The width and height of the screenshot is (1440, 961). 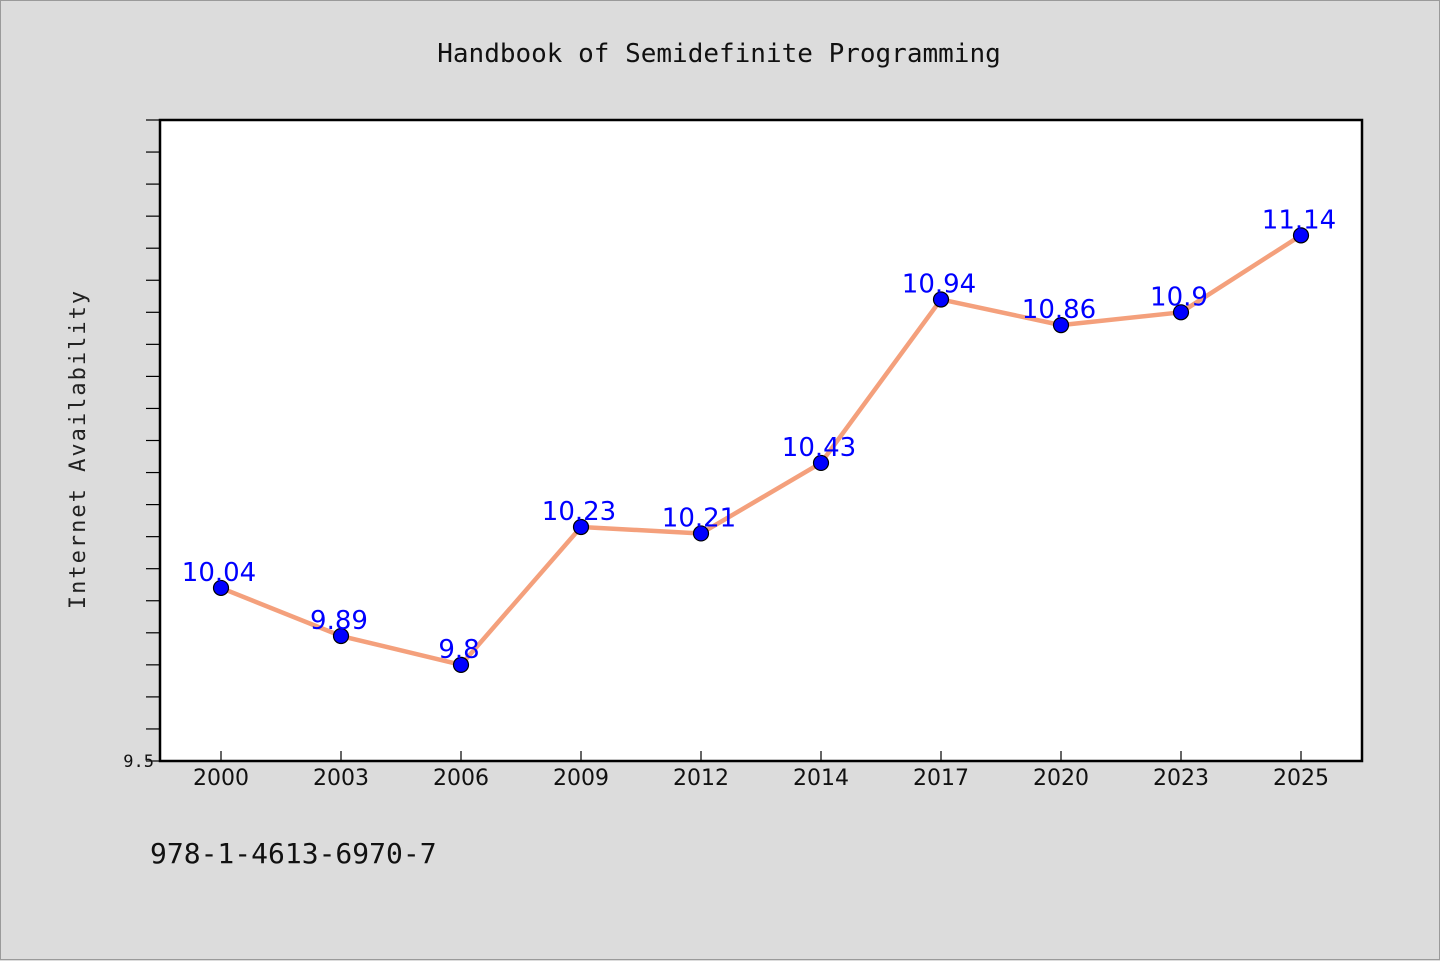 What do you see at coordinates (293, 853) in the screenshot?
I see `isbn-footer: 978-1-4613-6970-7` at bounding box center [293, 853].